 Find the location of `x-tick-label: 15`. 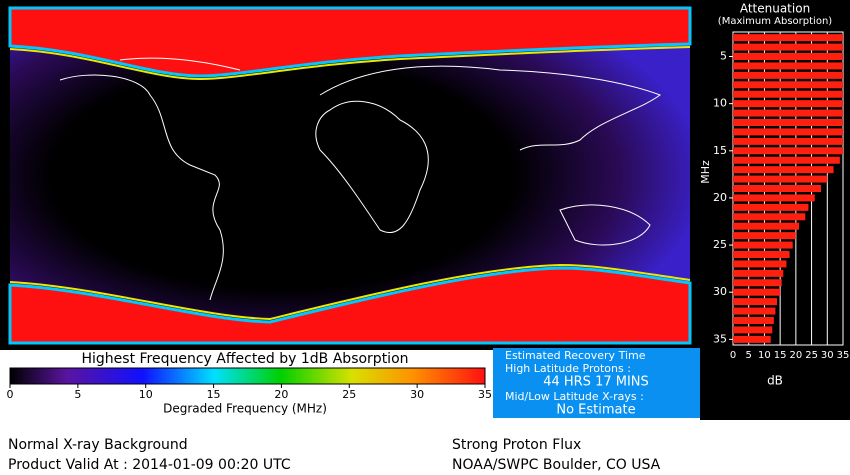

x-tick-label: 15 is located at coordinates (780, 355).